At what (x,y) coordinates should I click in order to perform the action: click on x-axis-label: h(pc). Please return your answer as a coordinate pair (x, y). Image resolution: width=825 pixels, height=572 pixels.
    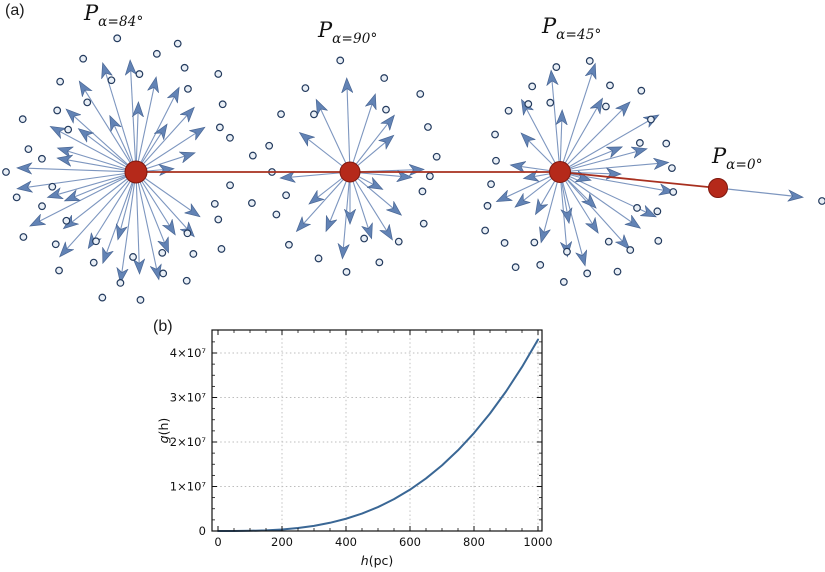
    Looking at the image, I should click on (377, 560).